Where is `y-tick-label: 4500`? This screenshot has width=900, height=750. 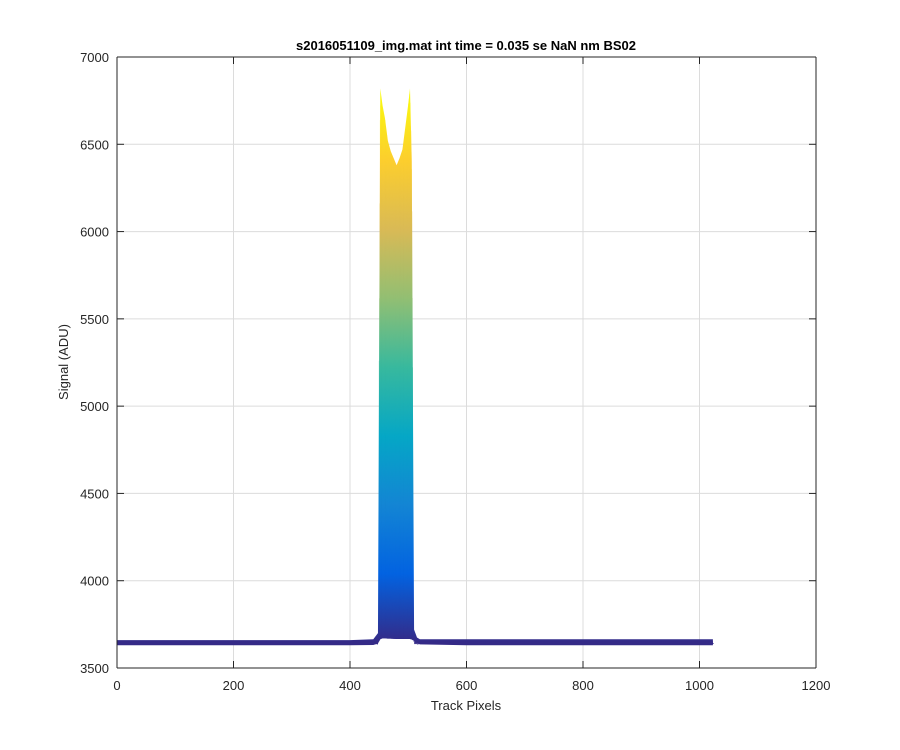 y-tick-label: 4500 is located at coordinates (94, 493).